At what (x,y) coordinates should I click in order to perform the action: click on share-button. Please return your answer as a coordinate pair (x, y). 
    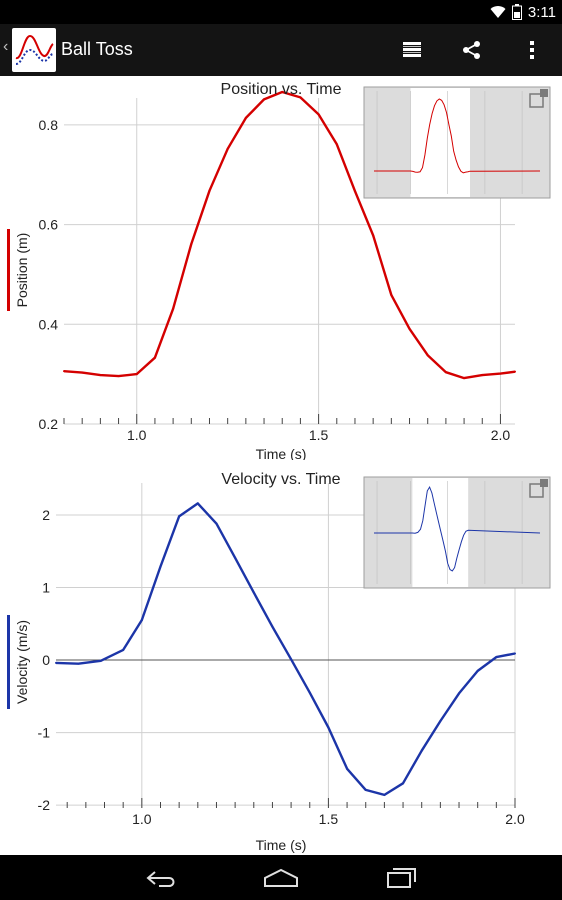
    Looking at the image, I should click on (472, 50).